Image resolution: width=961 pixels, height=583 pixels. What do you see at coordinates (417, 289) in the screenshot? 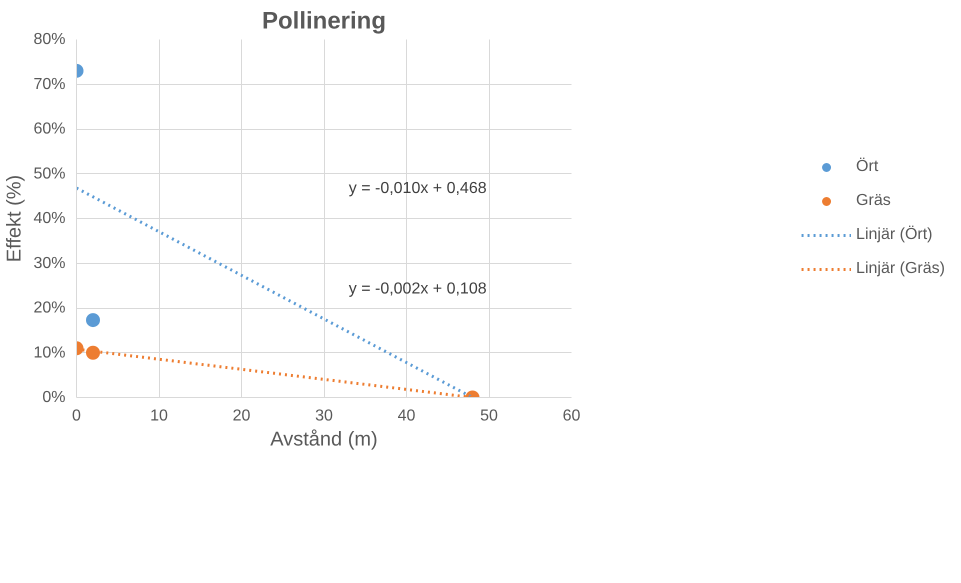
I see `annotation: y = -0,002x + 0,108` at bounding box center [417, 289].